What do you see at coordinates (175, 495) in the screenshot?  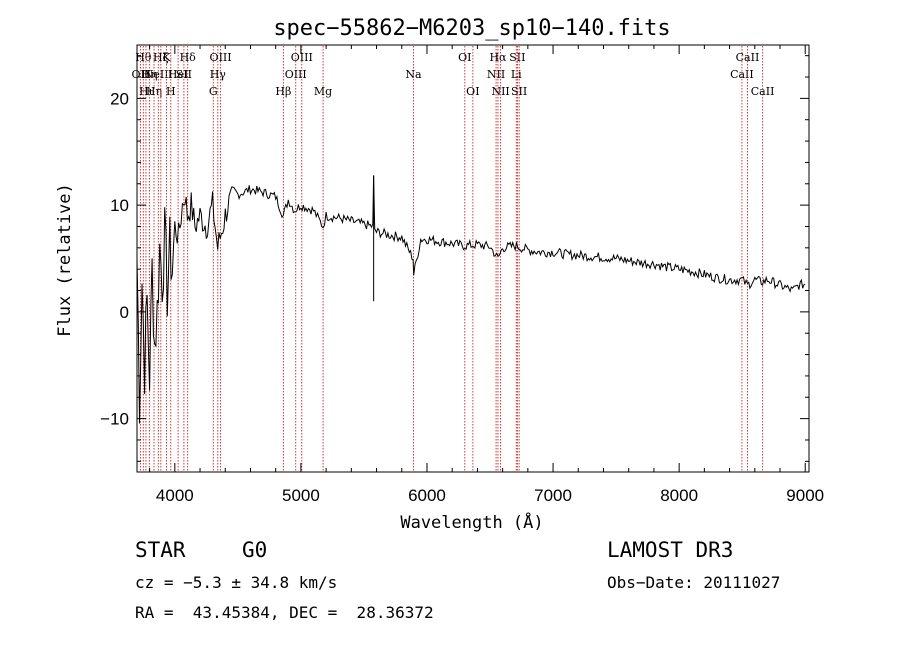 I see `x-tick-label: 4000` at bounding box center [175, 495].